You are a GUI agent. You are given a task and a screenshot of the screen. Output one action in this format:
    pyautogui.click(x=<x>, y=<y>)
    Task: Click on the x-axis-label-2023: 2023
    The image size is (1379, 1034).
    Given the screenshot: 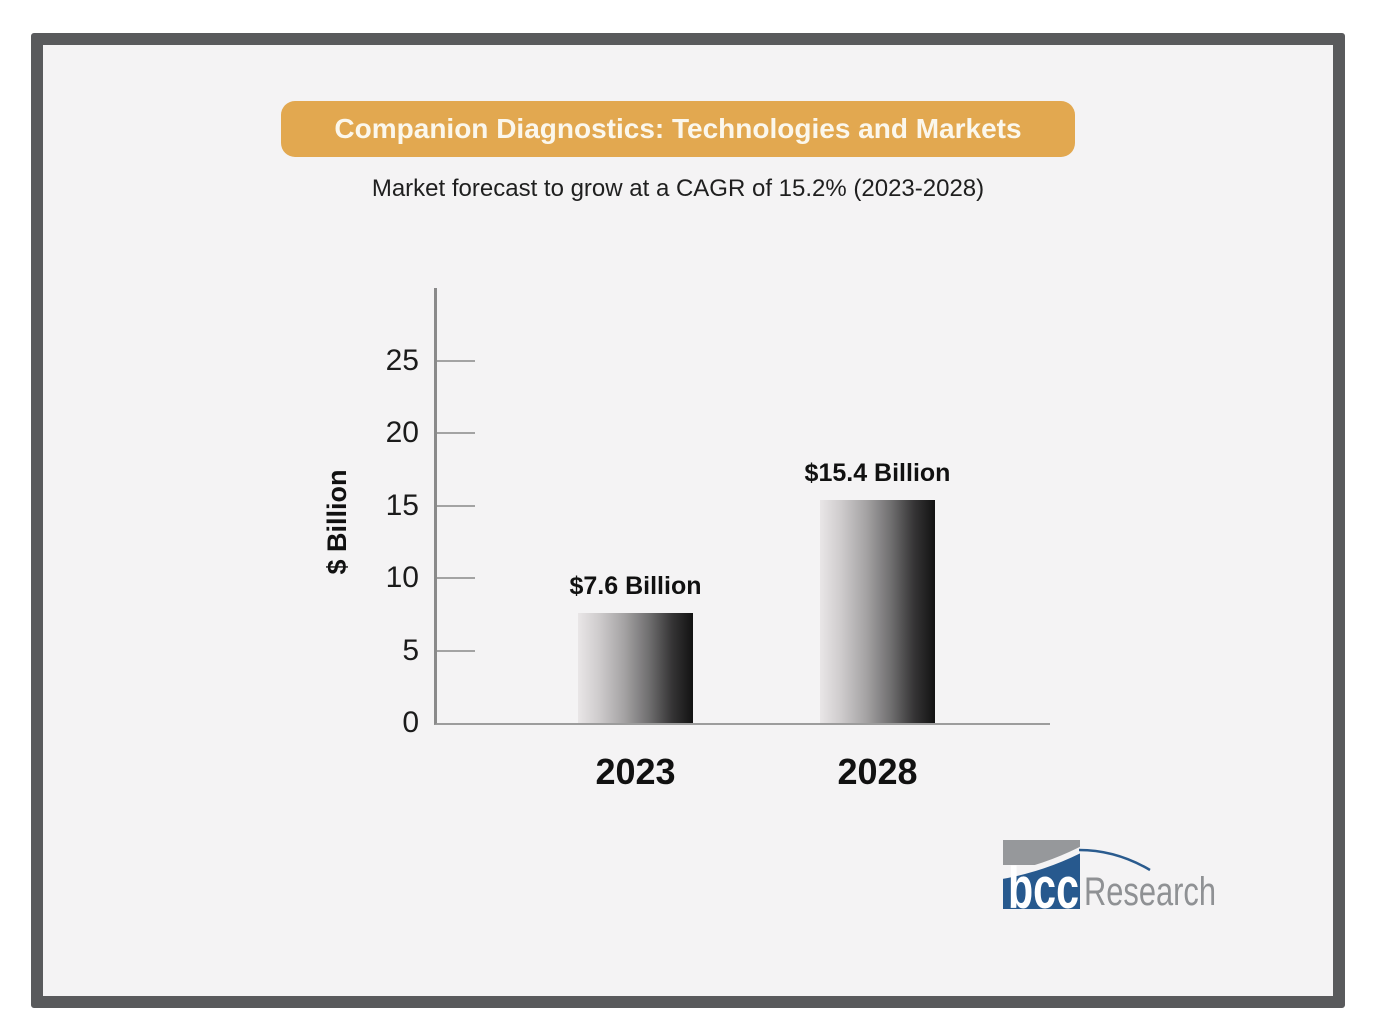 What is the action you would take?
    pyautogui.click(x=635, y=771)
    